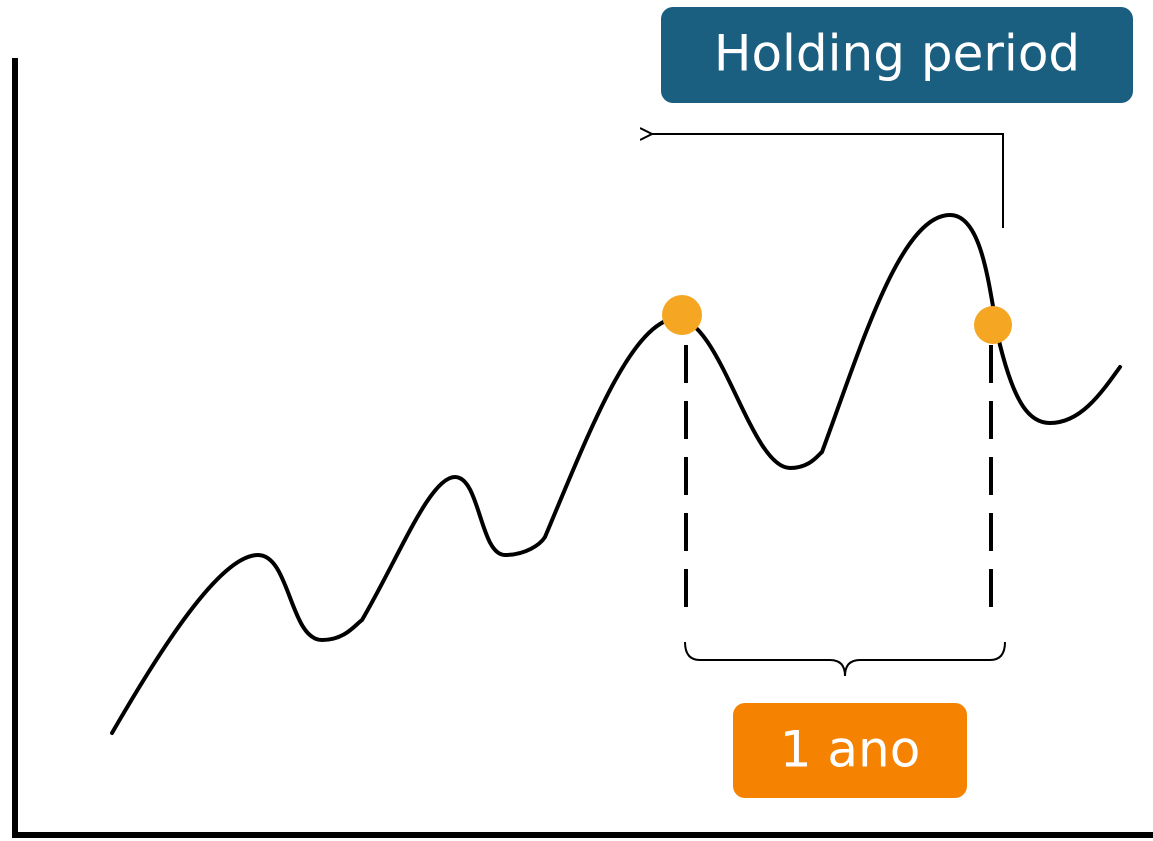 This screenshot has height=841, width=1153. What do you see at coordinates (682, 315) in the screenshot?
I see `start-point` at bounding box center [682, 315].